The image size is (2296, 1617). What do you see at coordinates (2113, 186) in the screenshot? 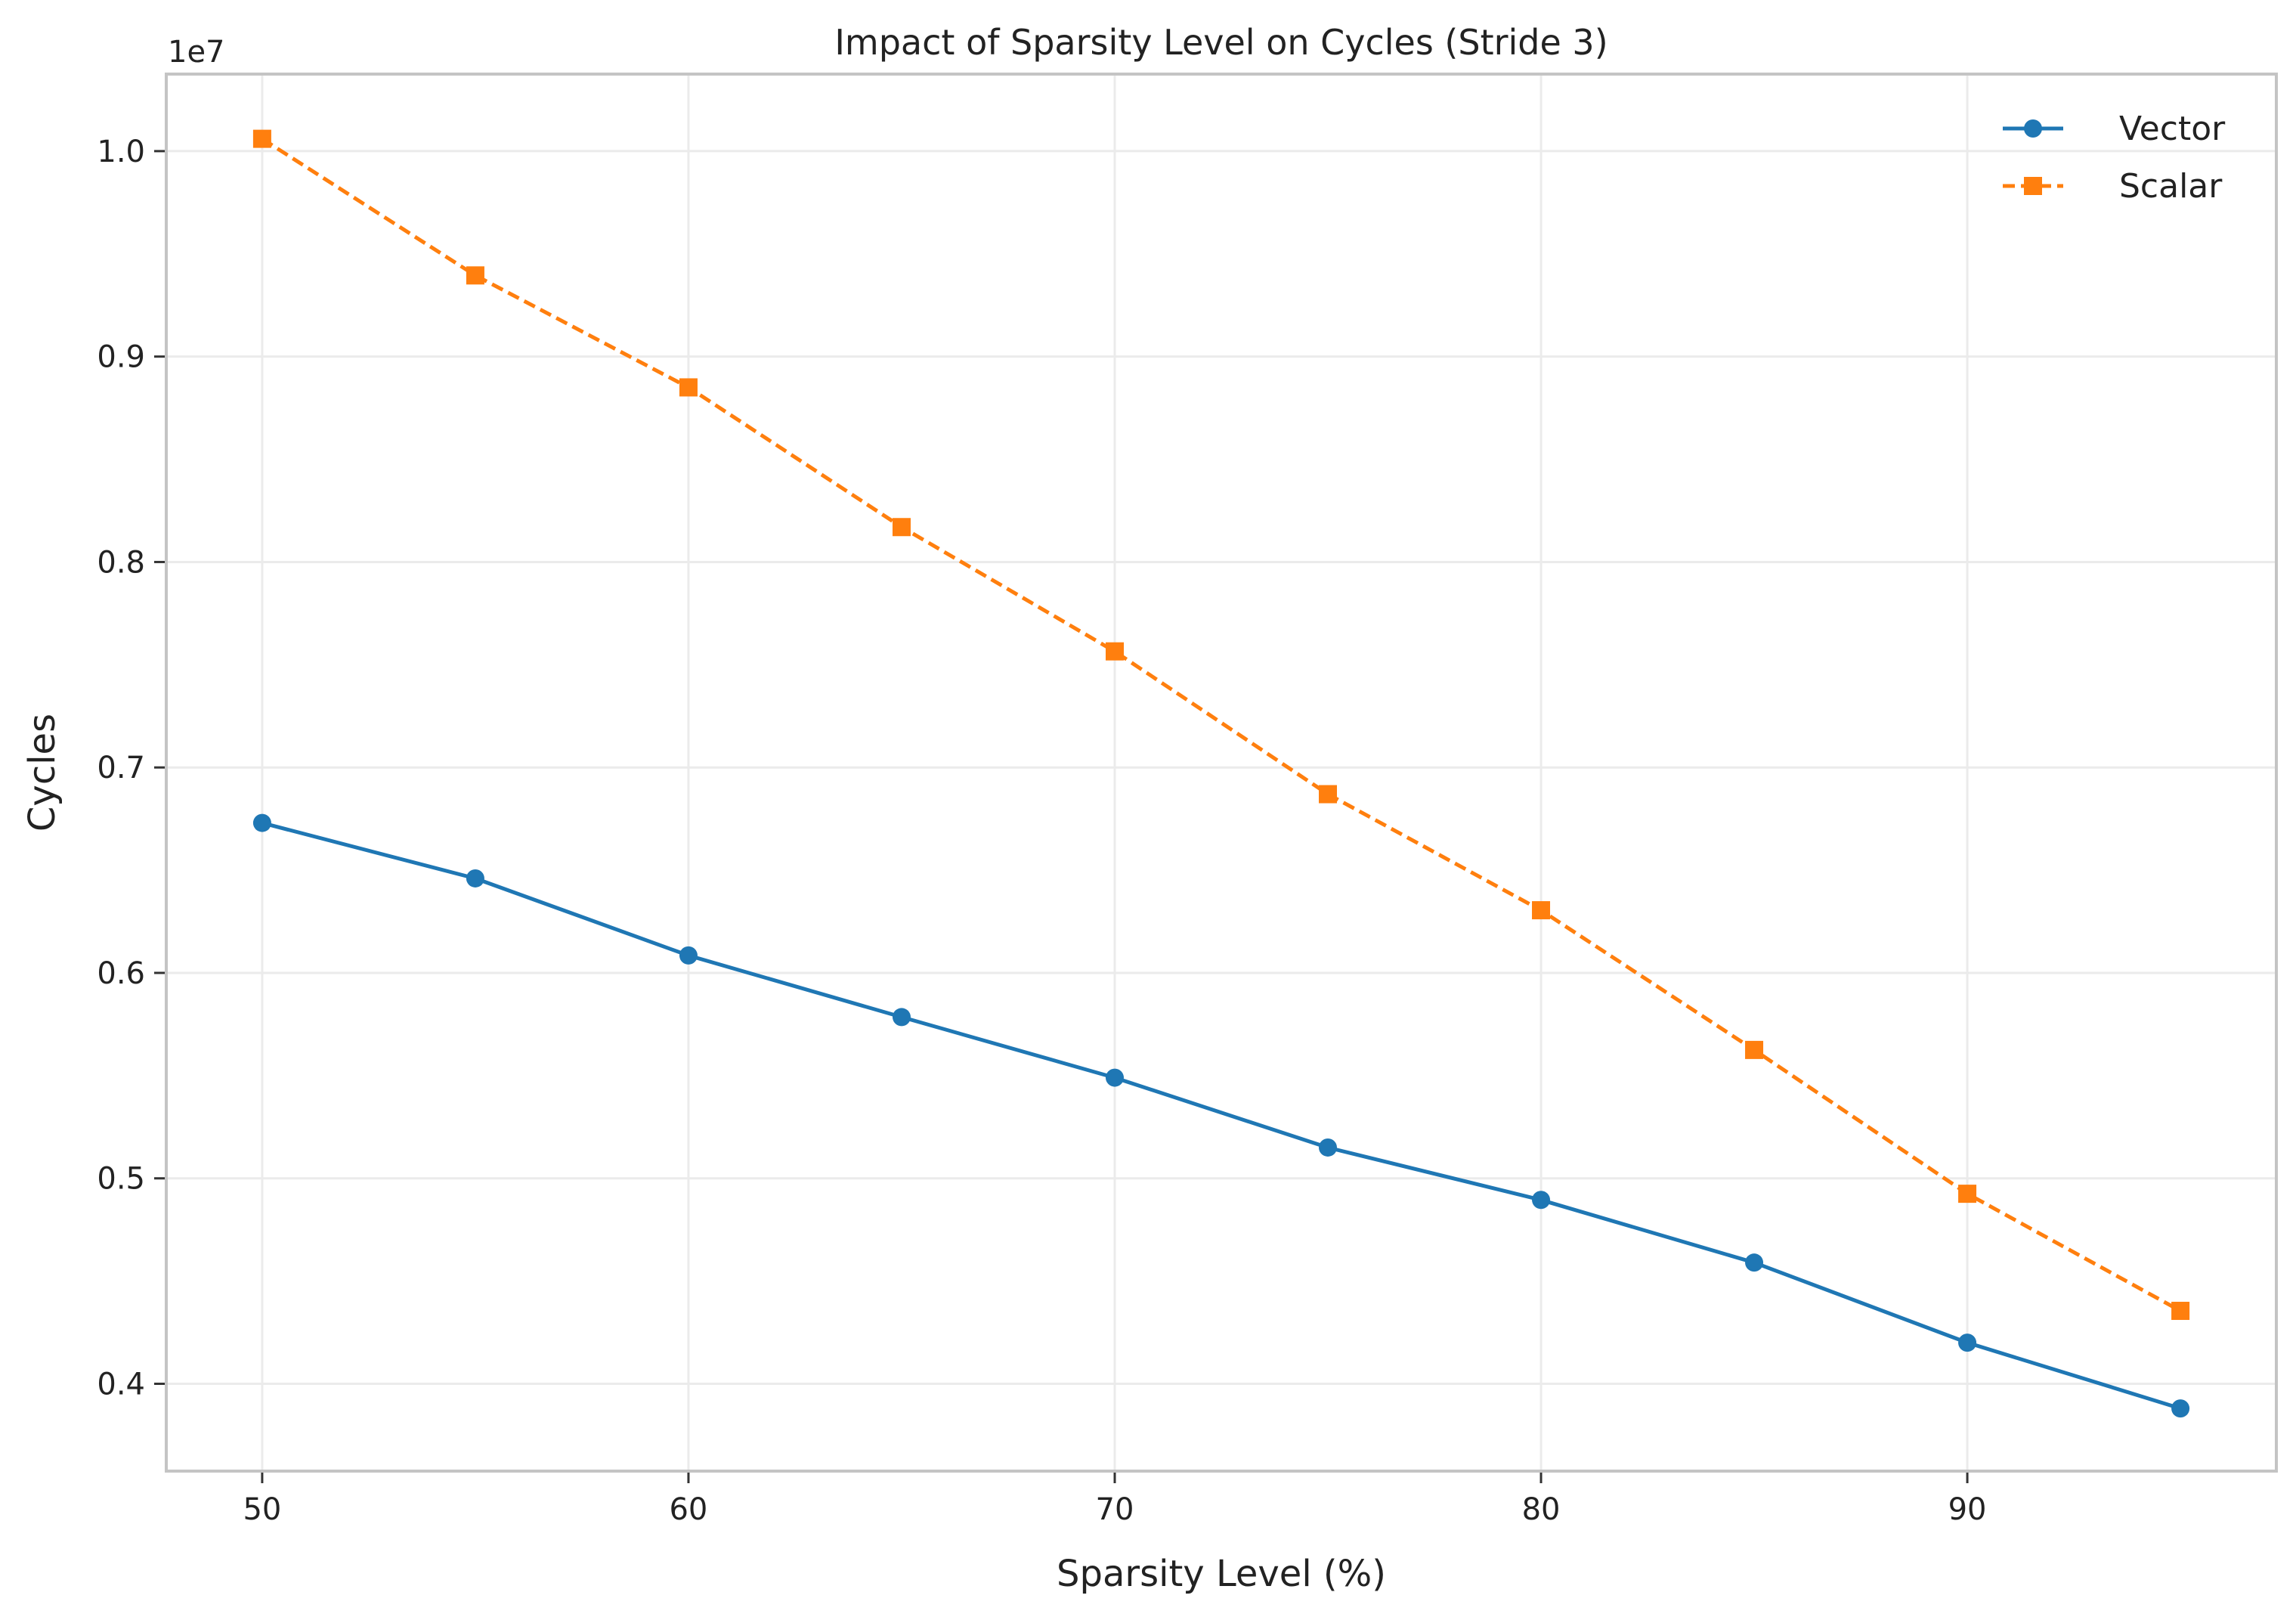
I see `legend-item-scalar: Scalar` at bounding box center [2113, 186].